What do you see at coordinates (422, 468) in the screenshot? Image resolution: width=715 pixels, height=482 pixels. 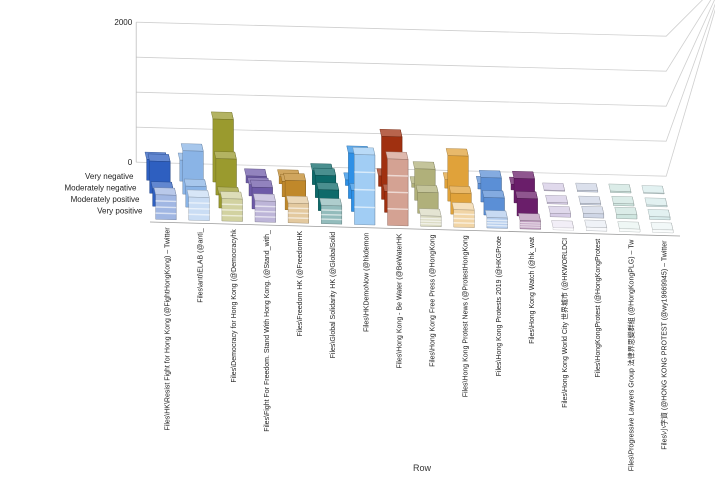 I see `x-axis-title: Row` at bounding box center [422, 468].